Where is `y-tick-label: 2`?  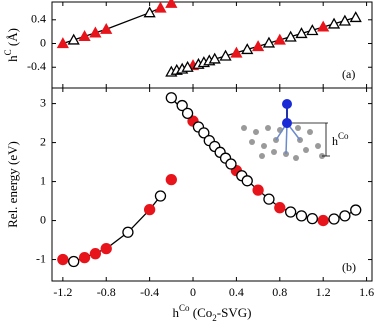 y-tick-label: 2 is located at coordinates (43, 141).